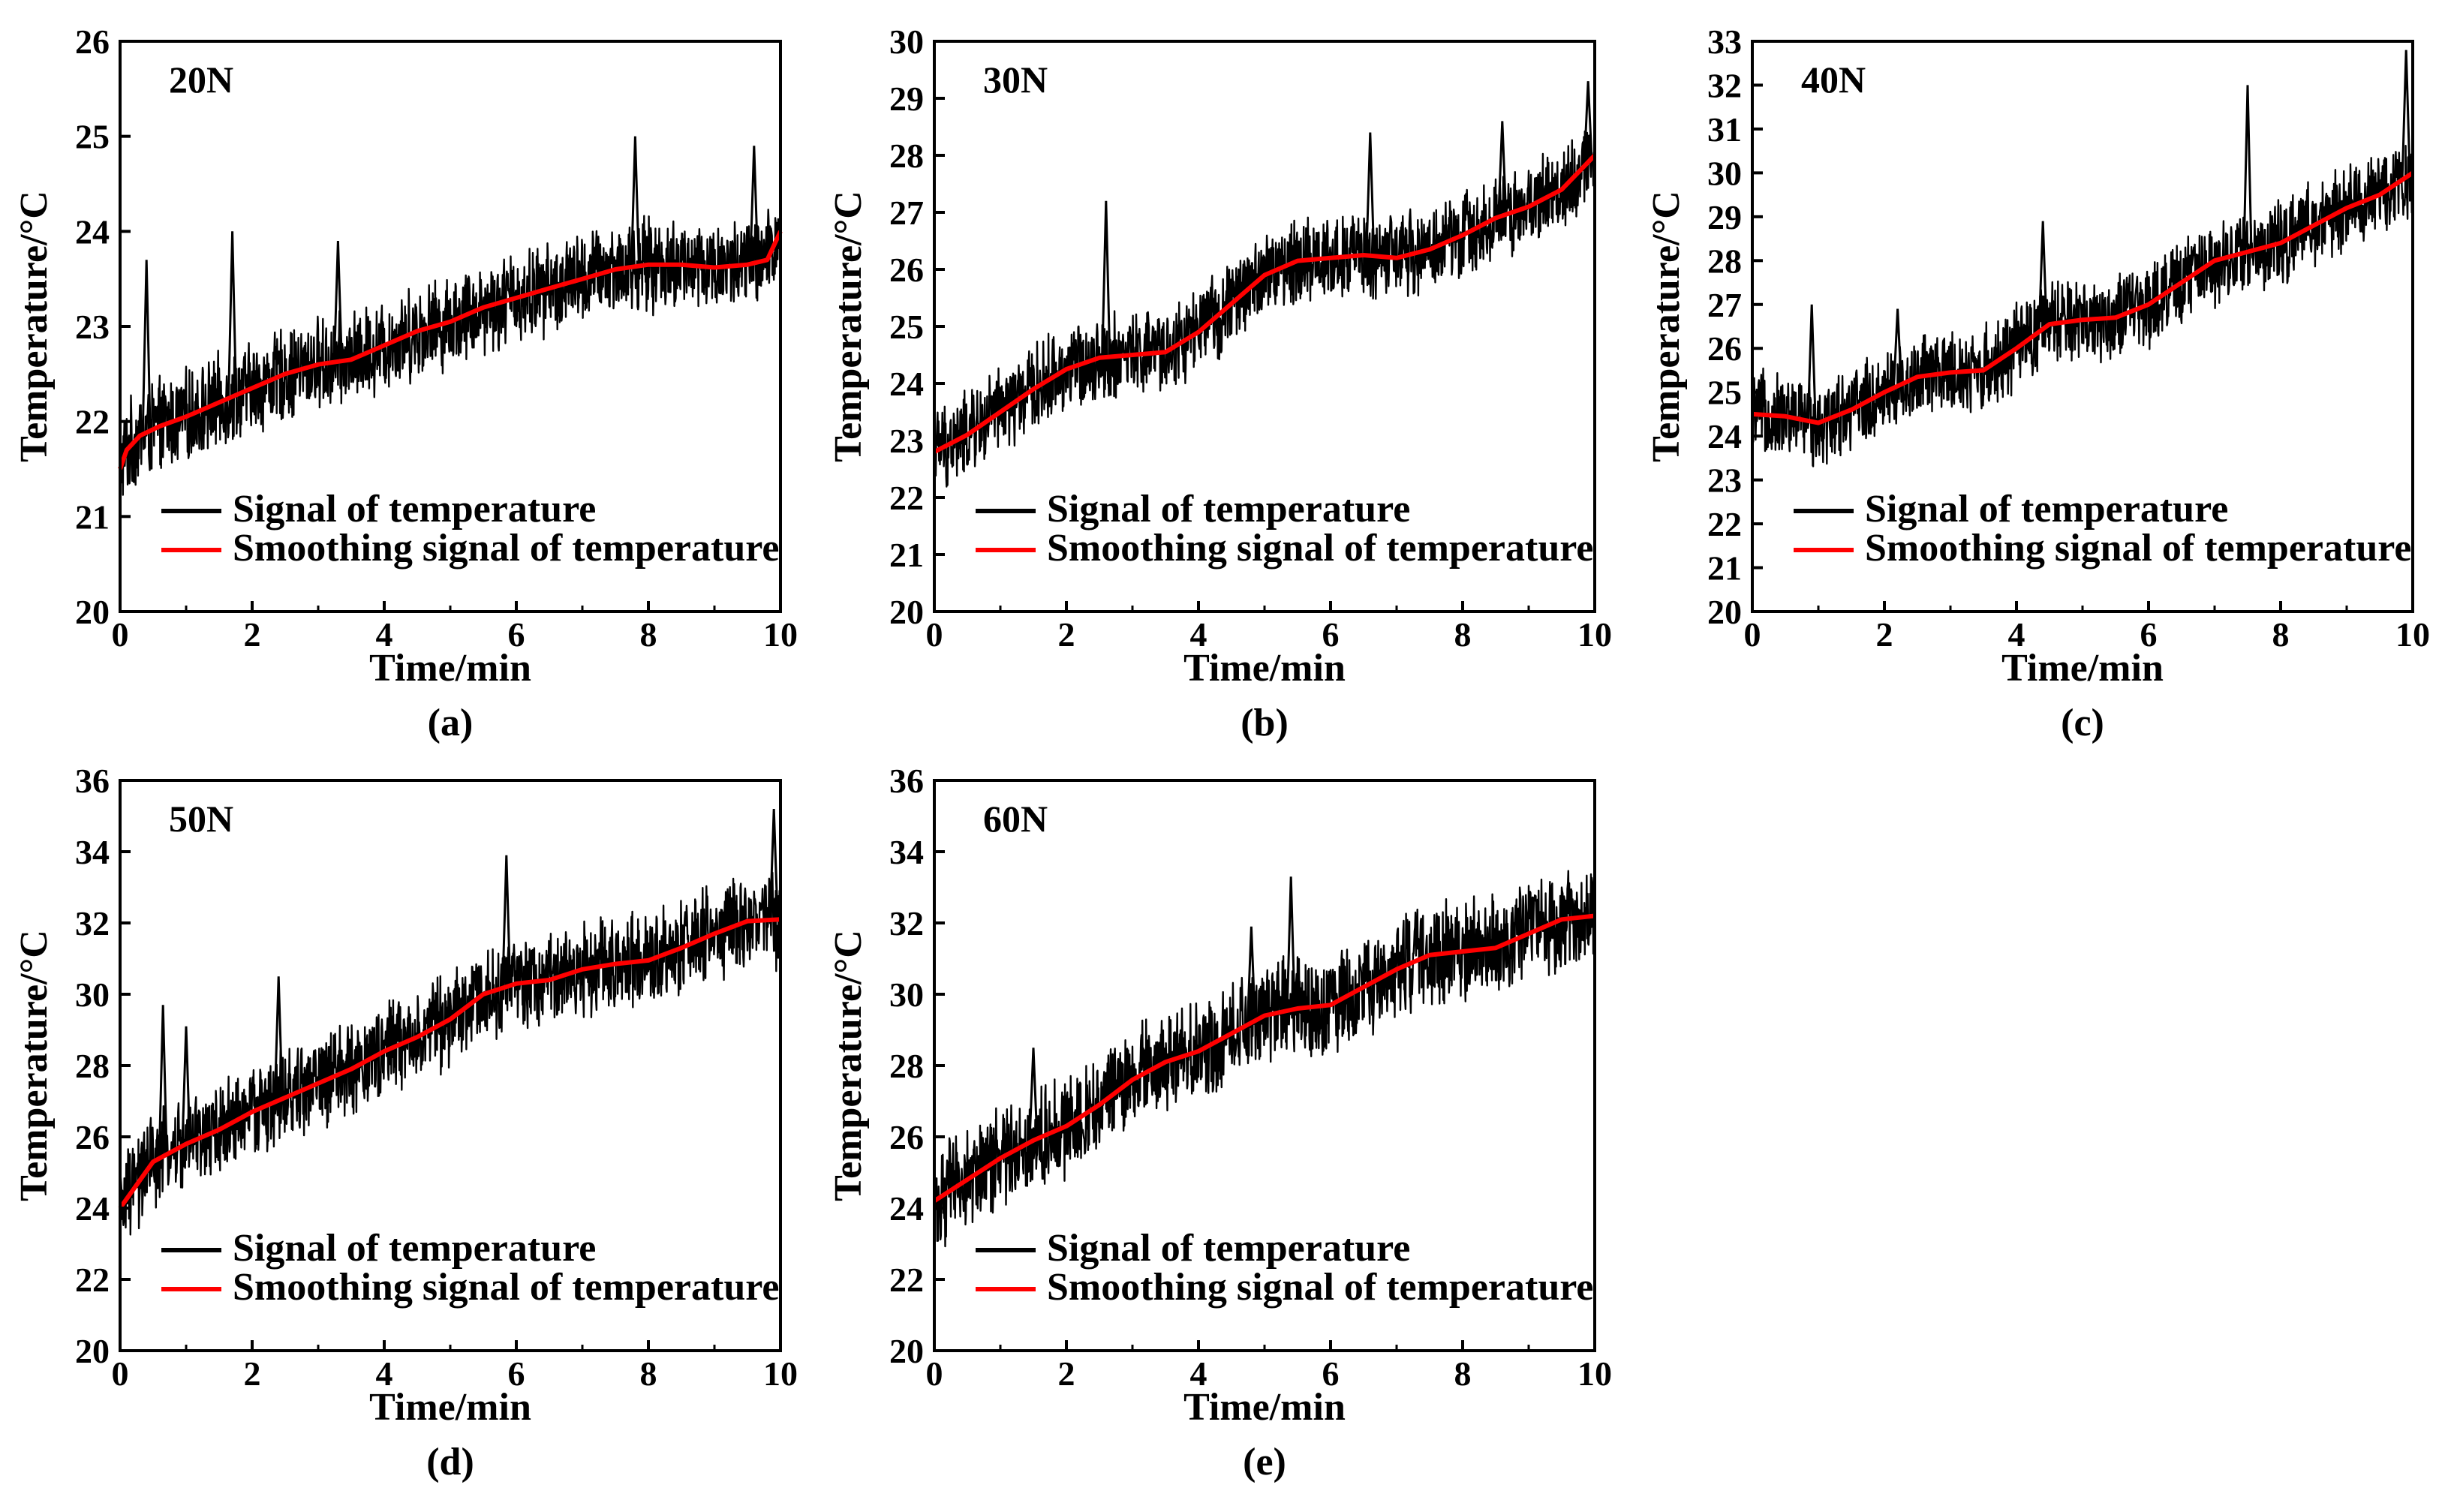 This screenshot has height=1512, width=2454. Describe the element at coordinates (1833, 80) in the screenshot. I see `force-label: 40N` at that location.